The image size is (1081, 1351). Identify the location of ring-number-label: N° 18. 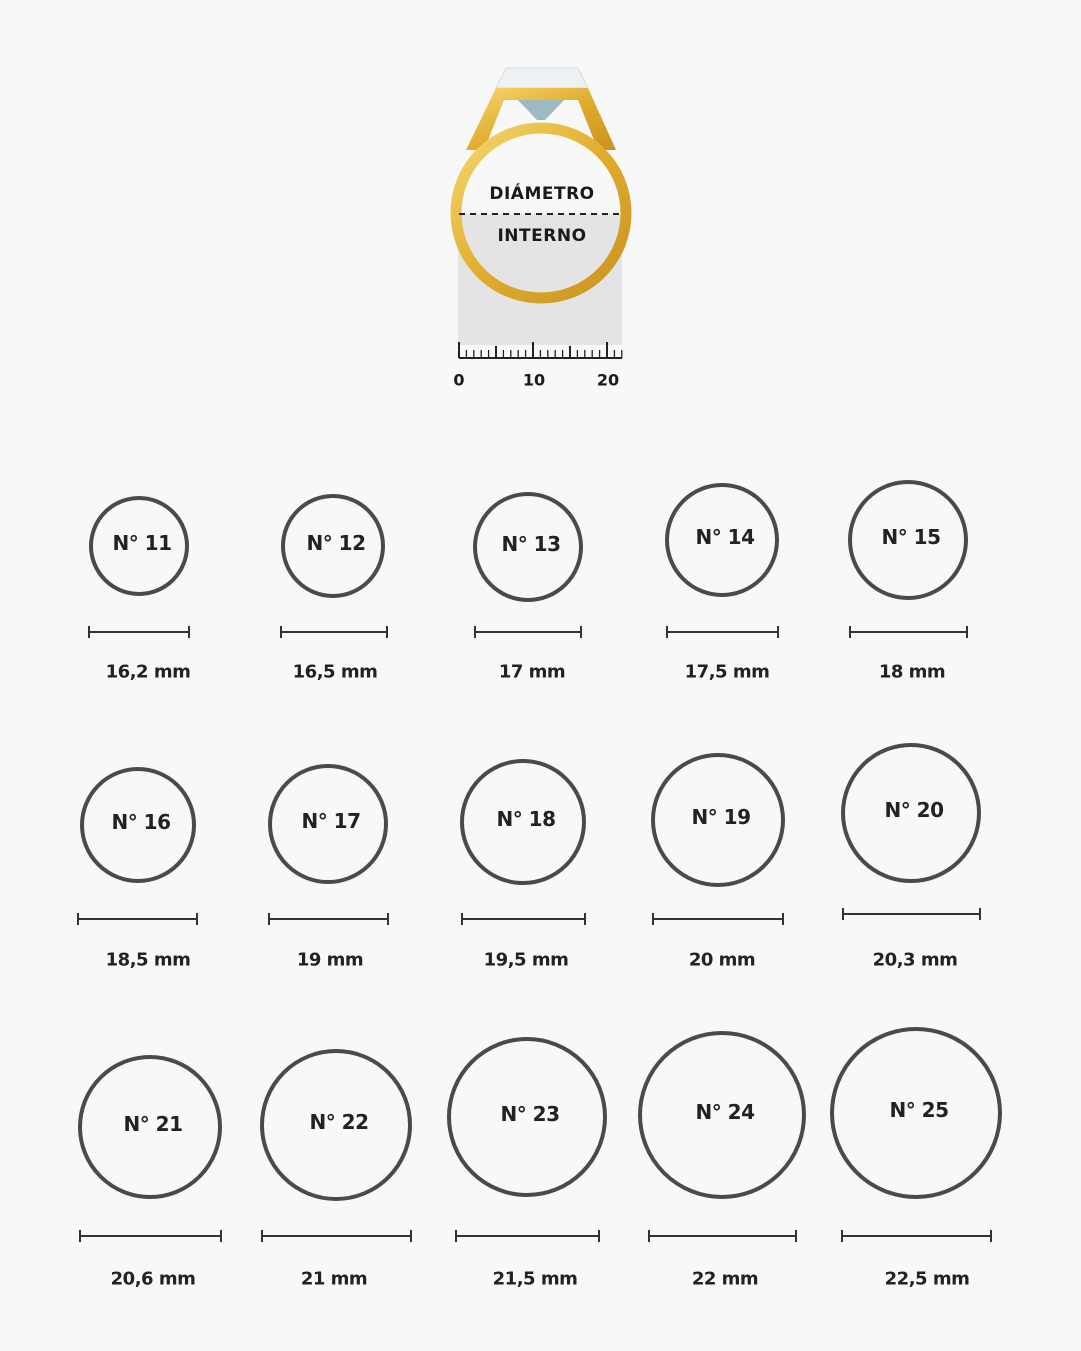
(526, 819).